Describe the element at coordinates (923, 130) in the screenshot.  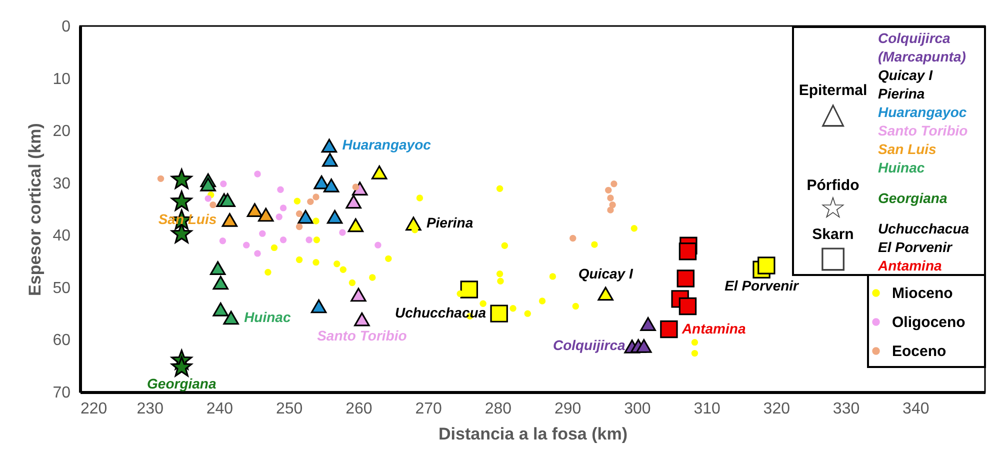
I see `text: Santo Toribio` at that location.